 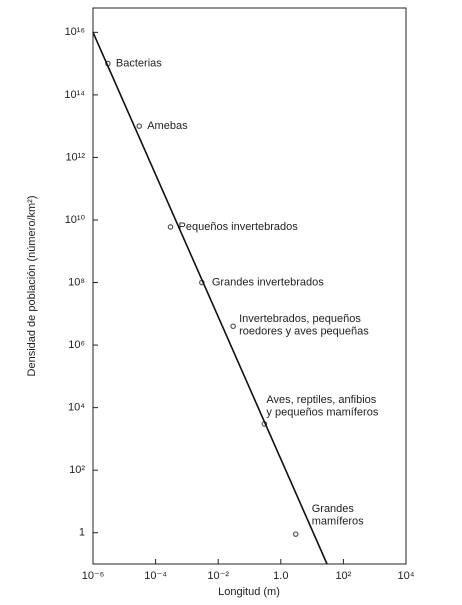 I want to click on y-tick-label: 10¹⁴, so click(x=74, y=95).